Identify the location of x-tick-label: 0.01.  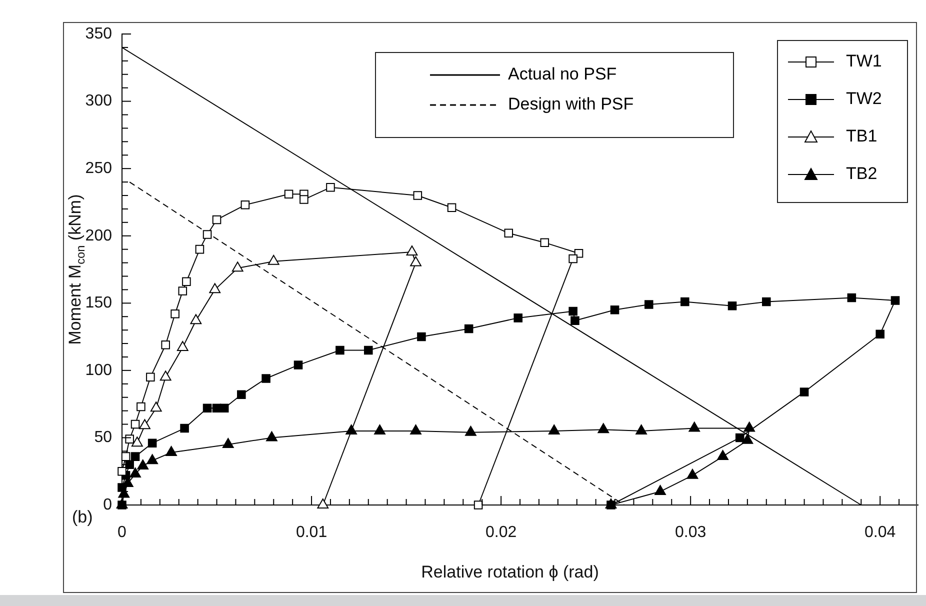
(312, 533).